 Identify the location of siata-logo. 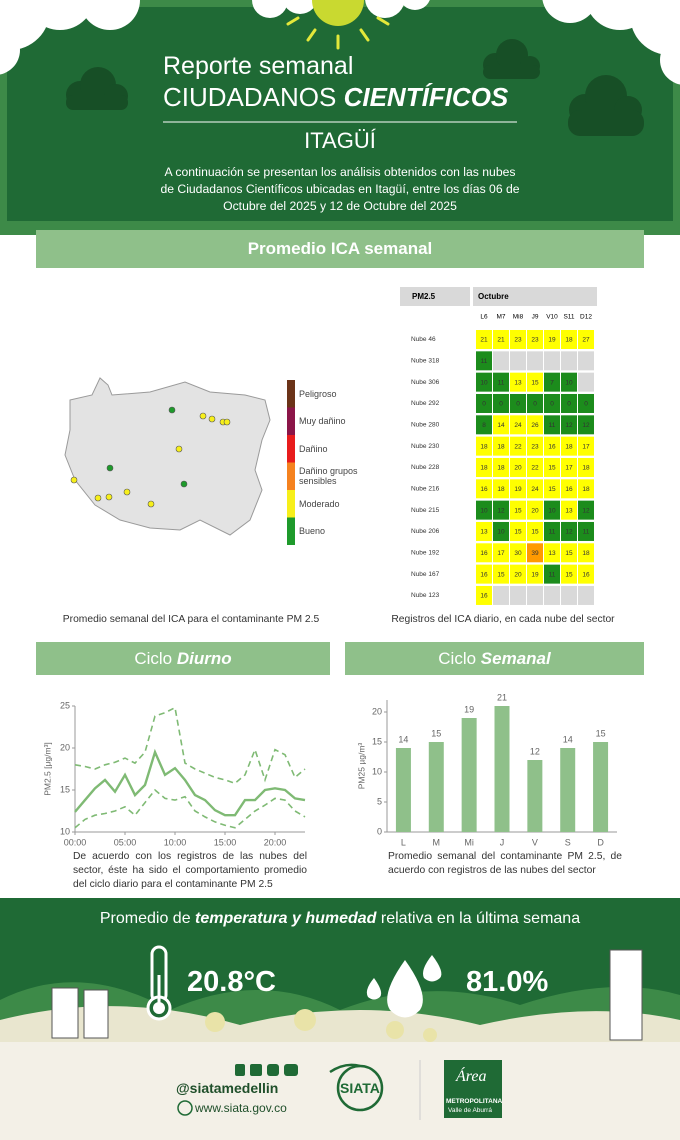
(356, 1087).